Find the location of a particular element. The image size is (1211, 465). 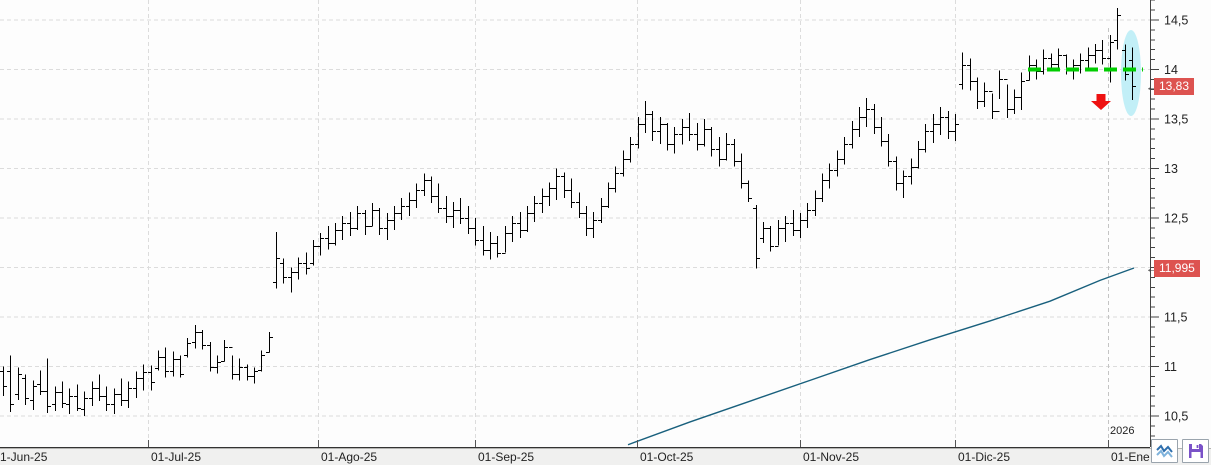

y-axis-label: 13,5 is located at coordinates (1176, 120).